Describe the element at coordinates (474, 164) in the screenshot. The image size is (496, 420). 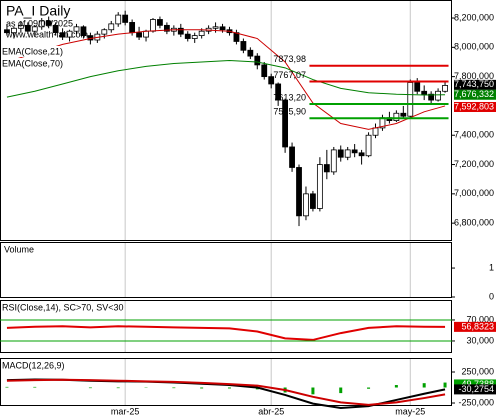
I see `y-tick-label: 7,200,000` at that location.